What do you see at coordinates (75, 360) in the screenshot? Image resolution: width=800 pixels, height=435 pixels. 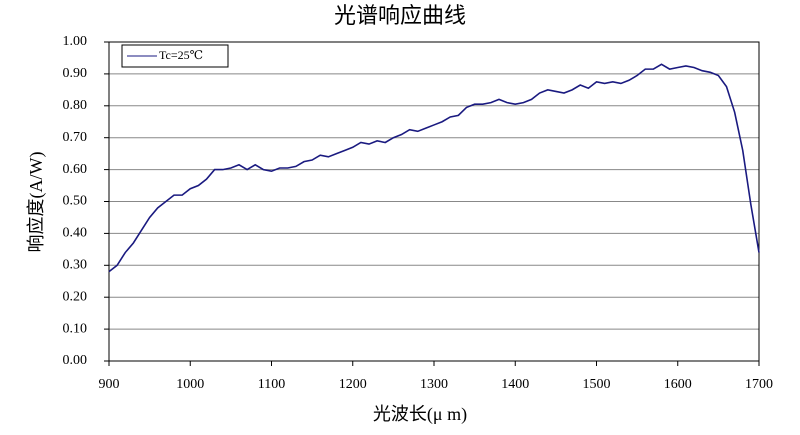 I see `y-tick-label: 0.00` at bounding box center [75, 360].